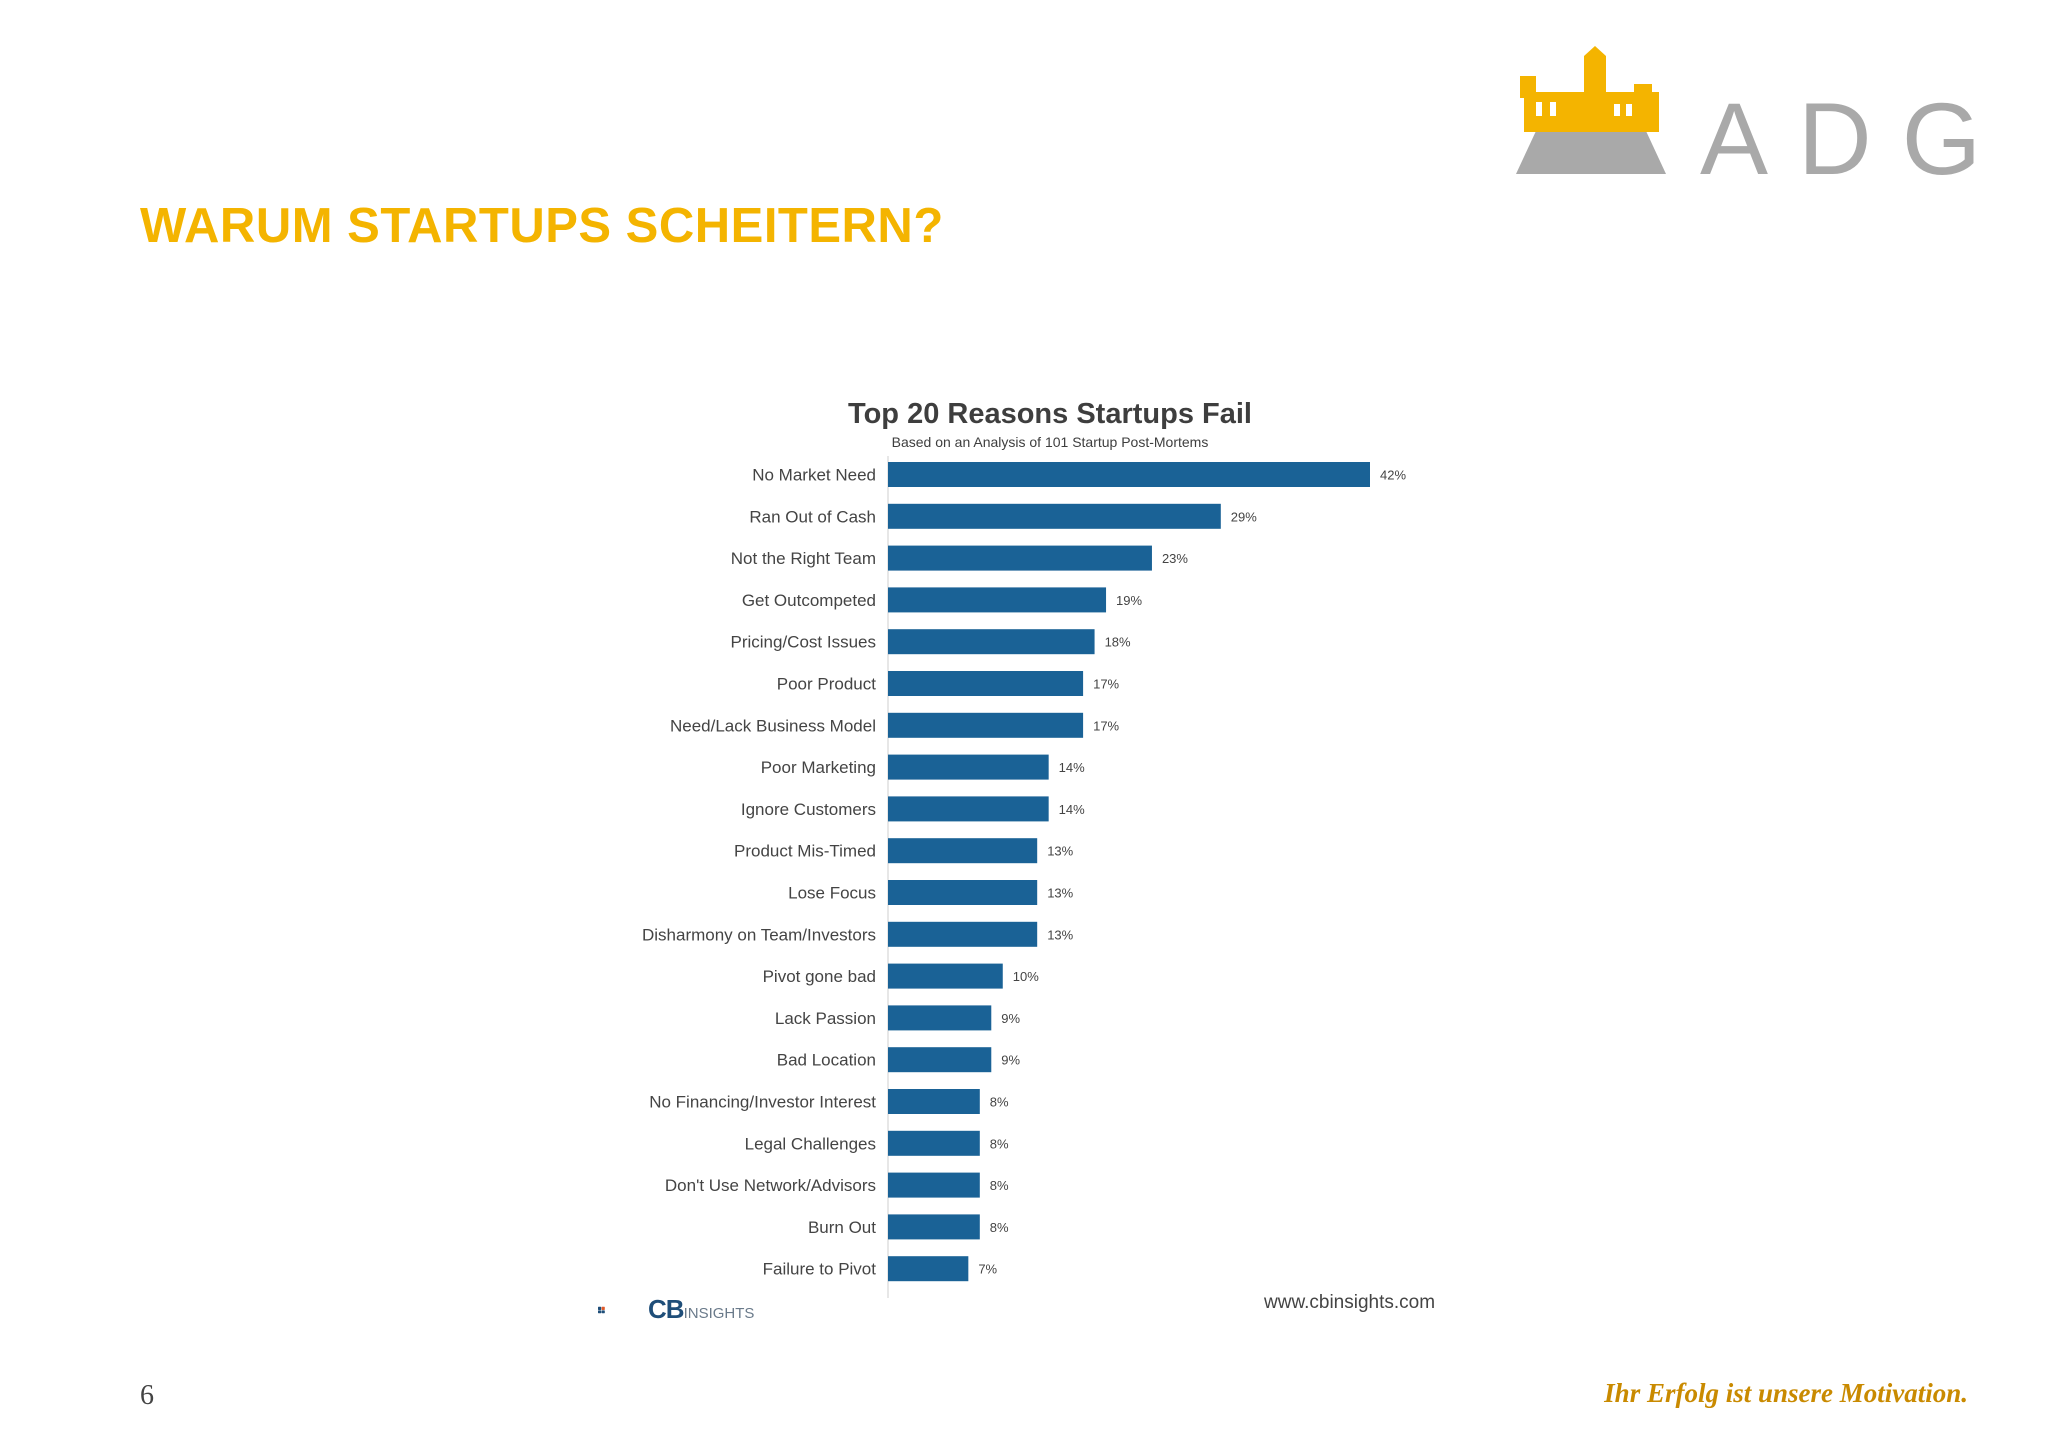 The image size is (2048, 1447). I want to click on category-label: Lack Passion, so click(825, 1018).